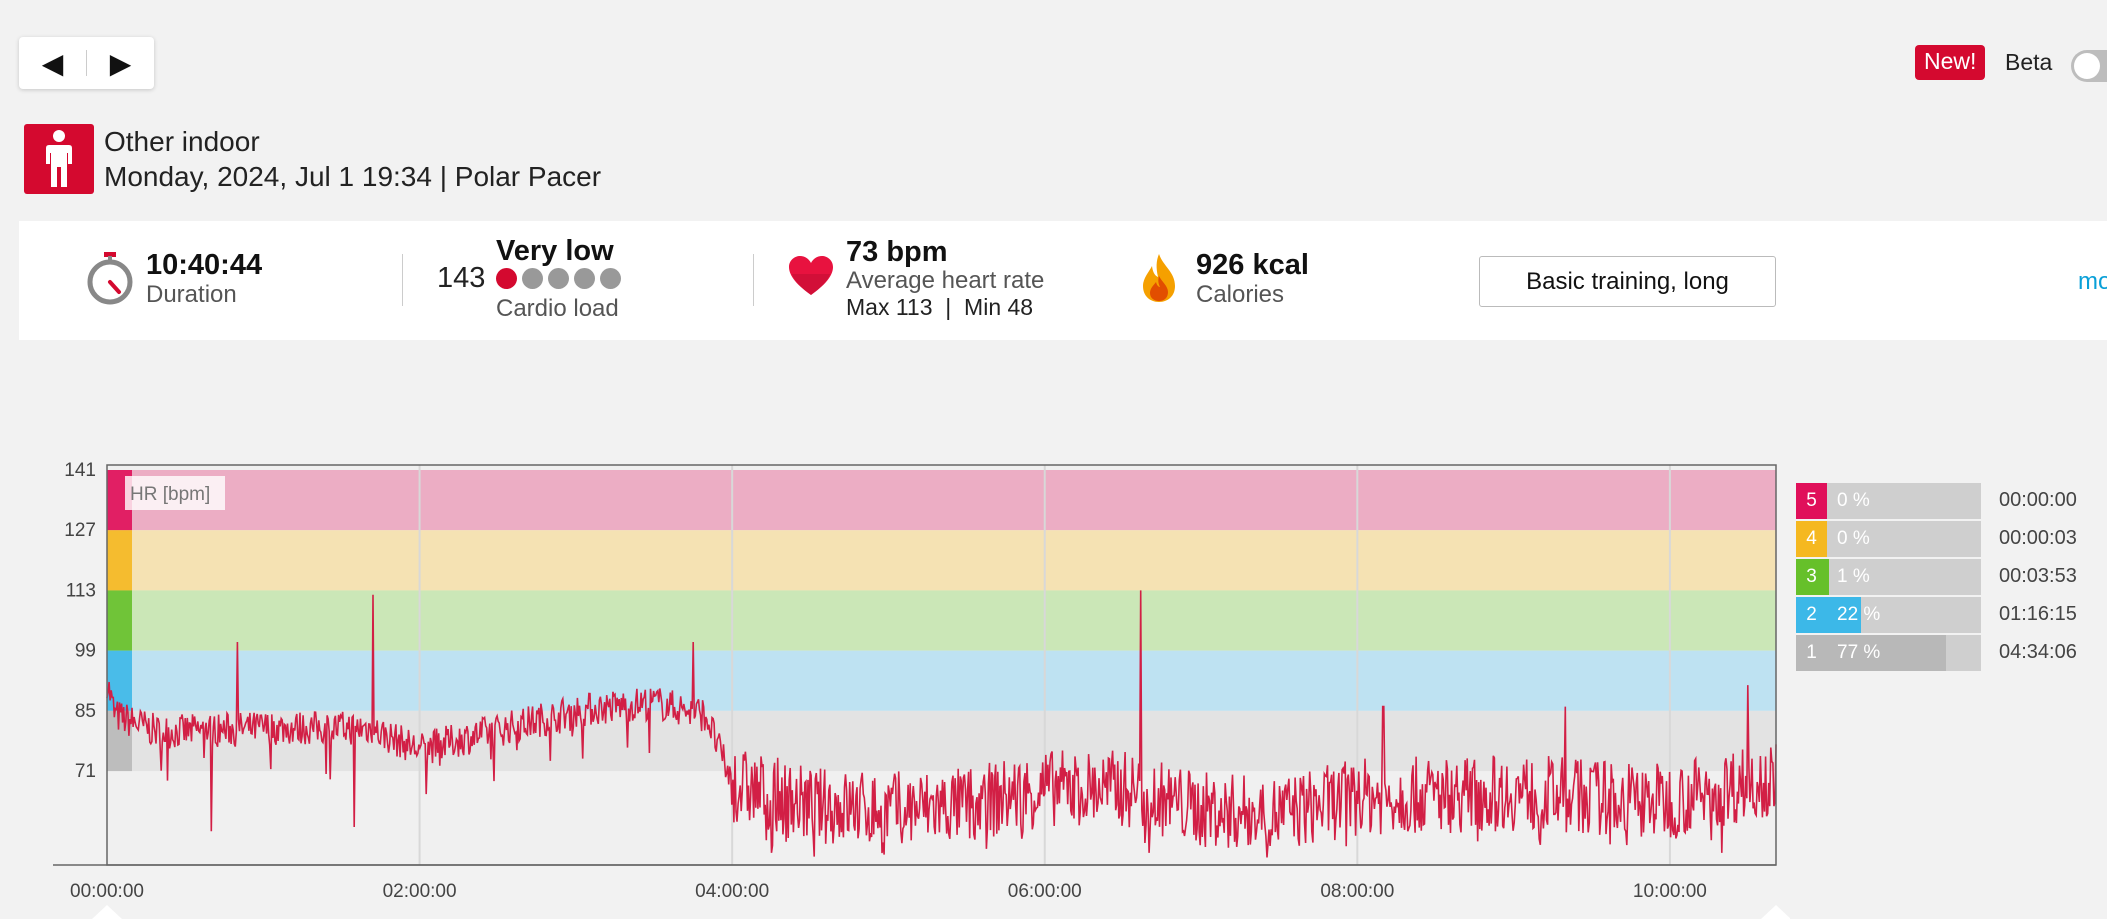 Image resolution: width=2107 pixels, height=919 pixels. Describe the element at coordinates (732, 891) in the screenshot. I see `x-tick-label: 04:00:00` at that location.